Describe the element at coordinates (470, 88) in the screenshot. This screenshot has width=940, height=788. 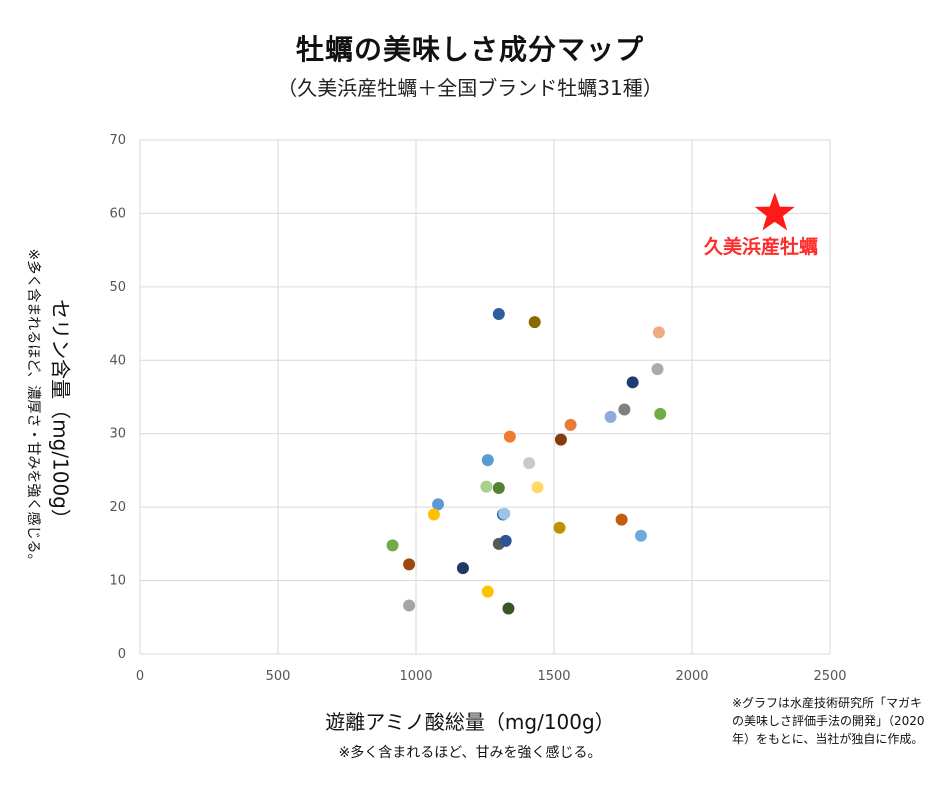
I see `chart-subtitle: （久美浜産牡蠣＋全国ブランド牡蠣31種）` at that location.